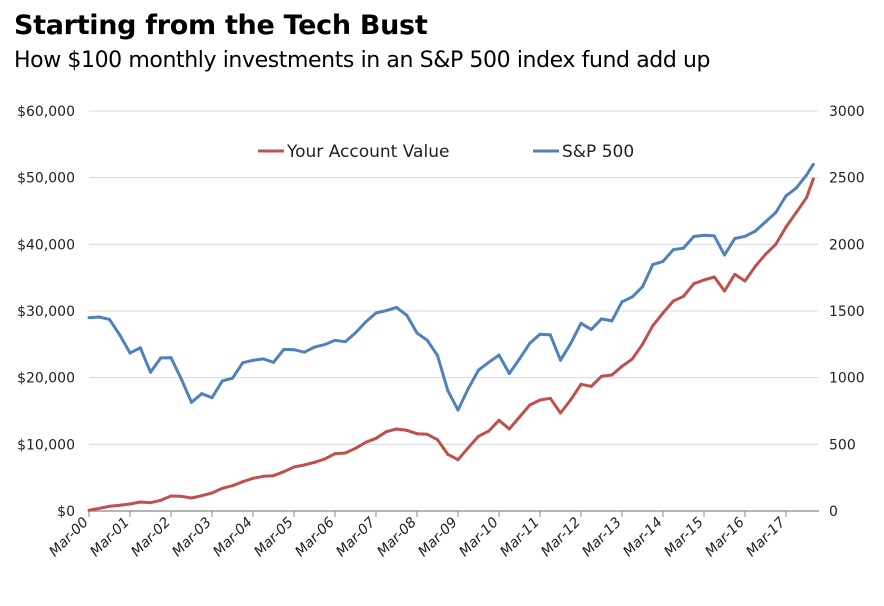  Describe the element at coordinates (847, 112) in the screenshot. I see `y-right-tick-label: 3000` at that location.